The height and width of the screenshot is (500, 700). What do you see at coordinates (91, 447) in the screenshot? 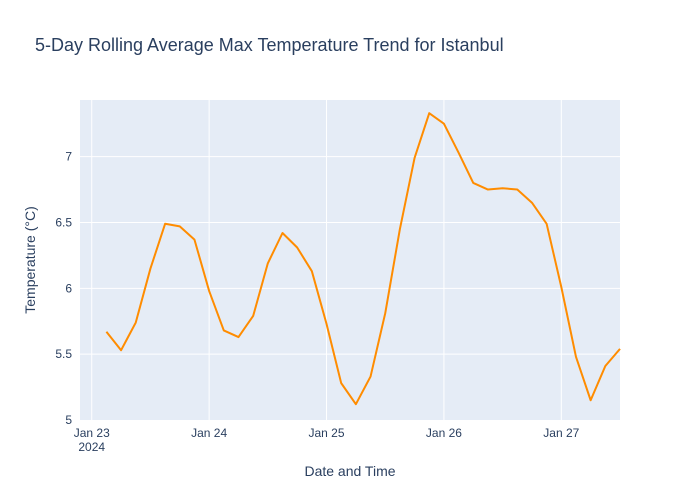
I see `x-tick-year-label: 2024` at bounding box center [91, 447].